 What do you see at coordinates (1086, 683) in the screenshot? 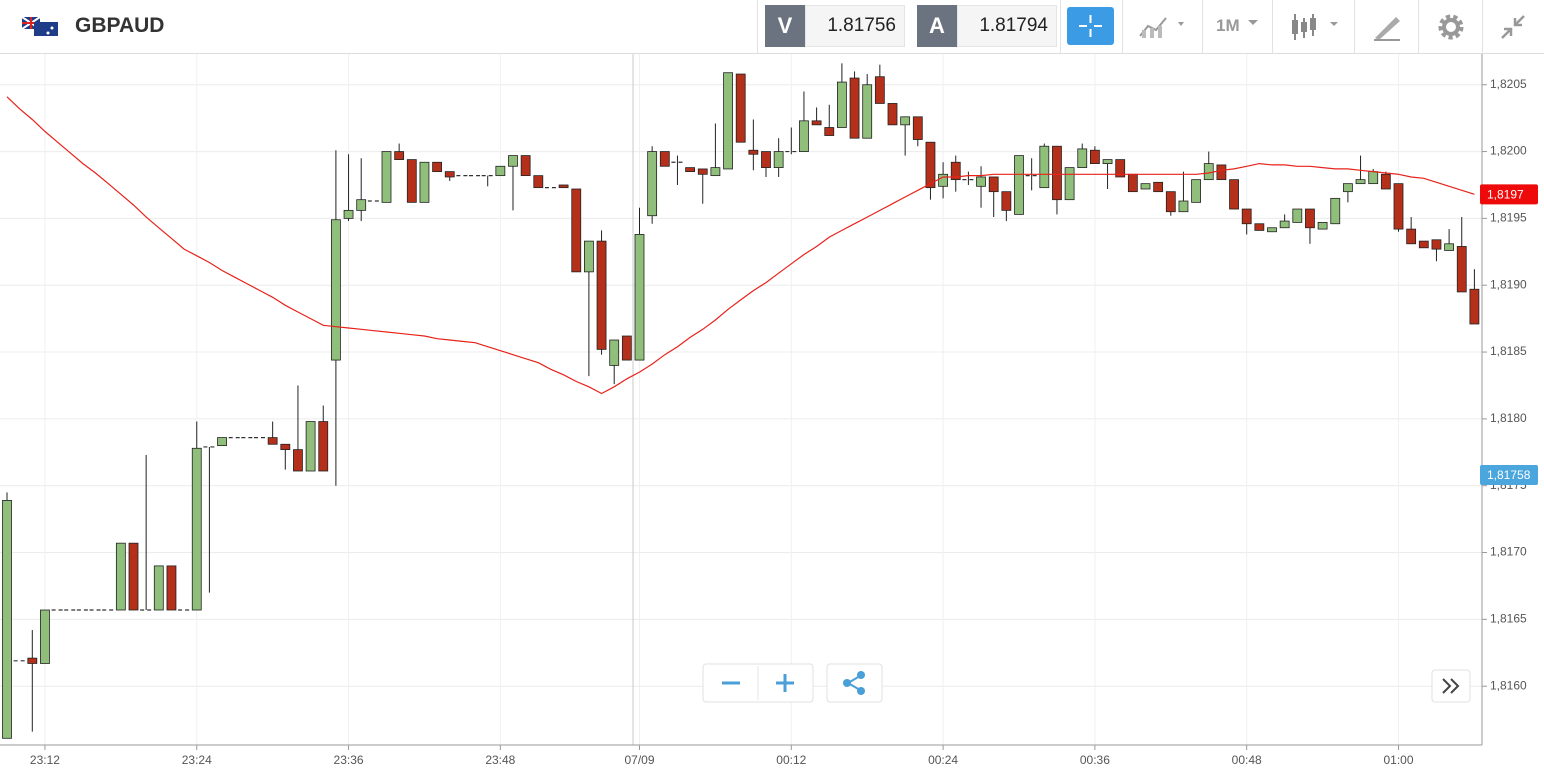
I see `zoom-controls` at bounding box center [1086, 683].